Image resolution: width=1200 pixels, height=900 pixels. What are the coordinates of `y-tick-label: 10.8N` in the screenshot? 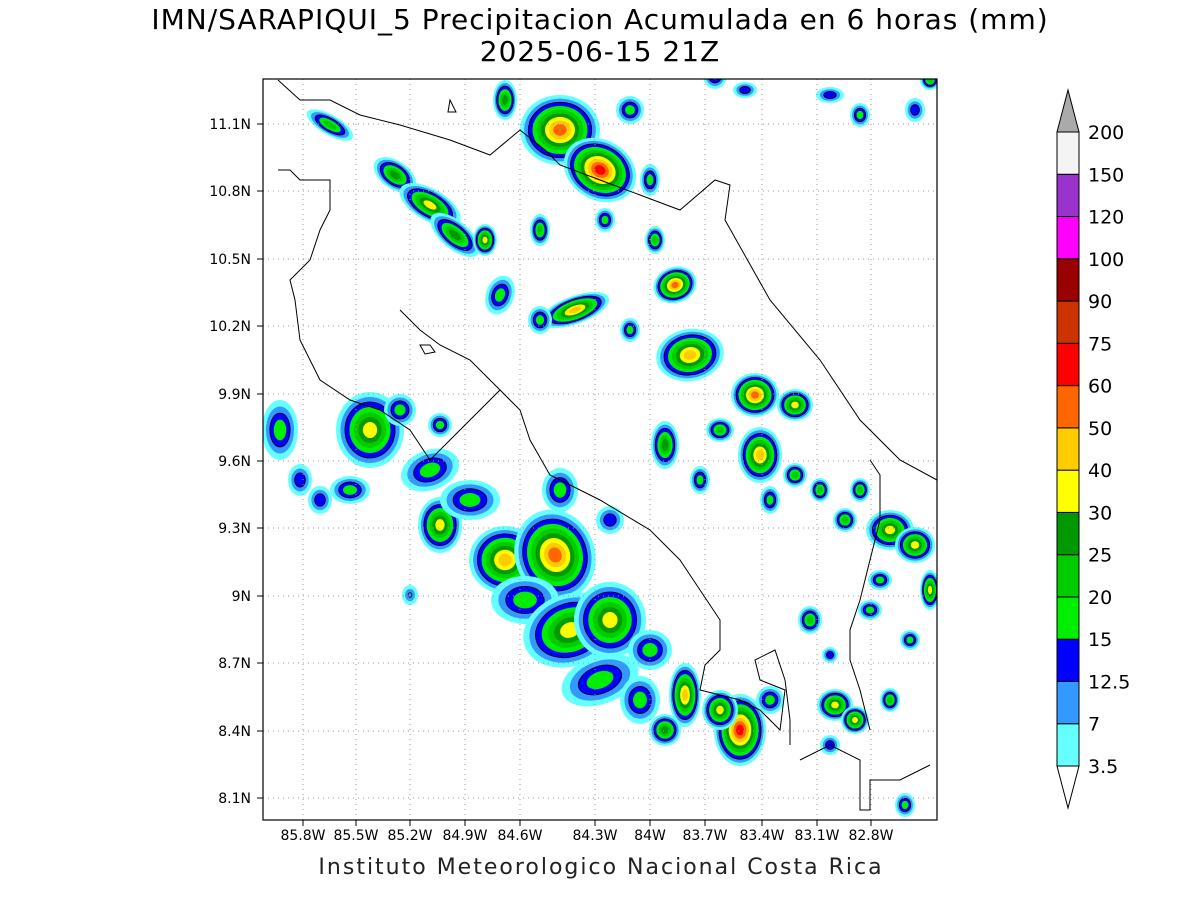 It's located at (230, 192).